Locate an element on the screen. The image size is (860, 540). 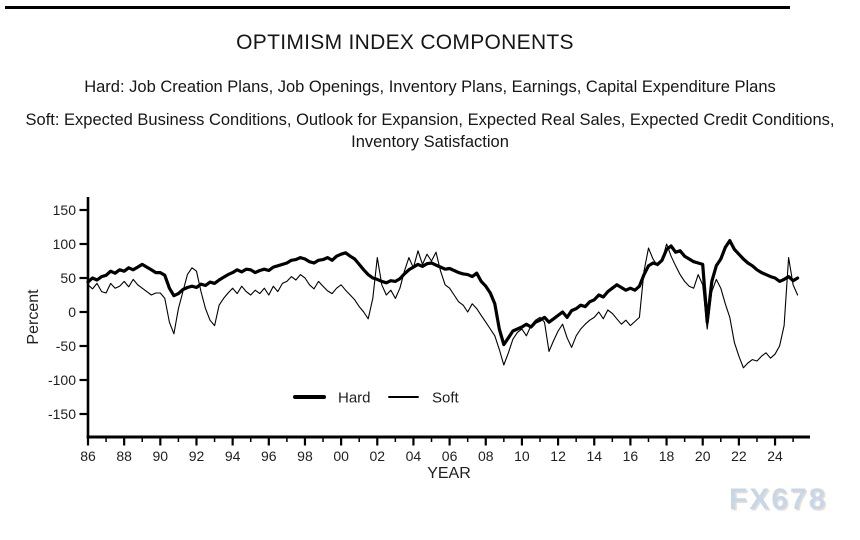
y-tick-label: -50 is located at coordinates (66, 346).